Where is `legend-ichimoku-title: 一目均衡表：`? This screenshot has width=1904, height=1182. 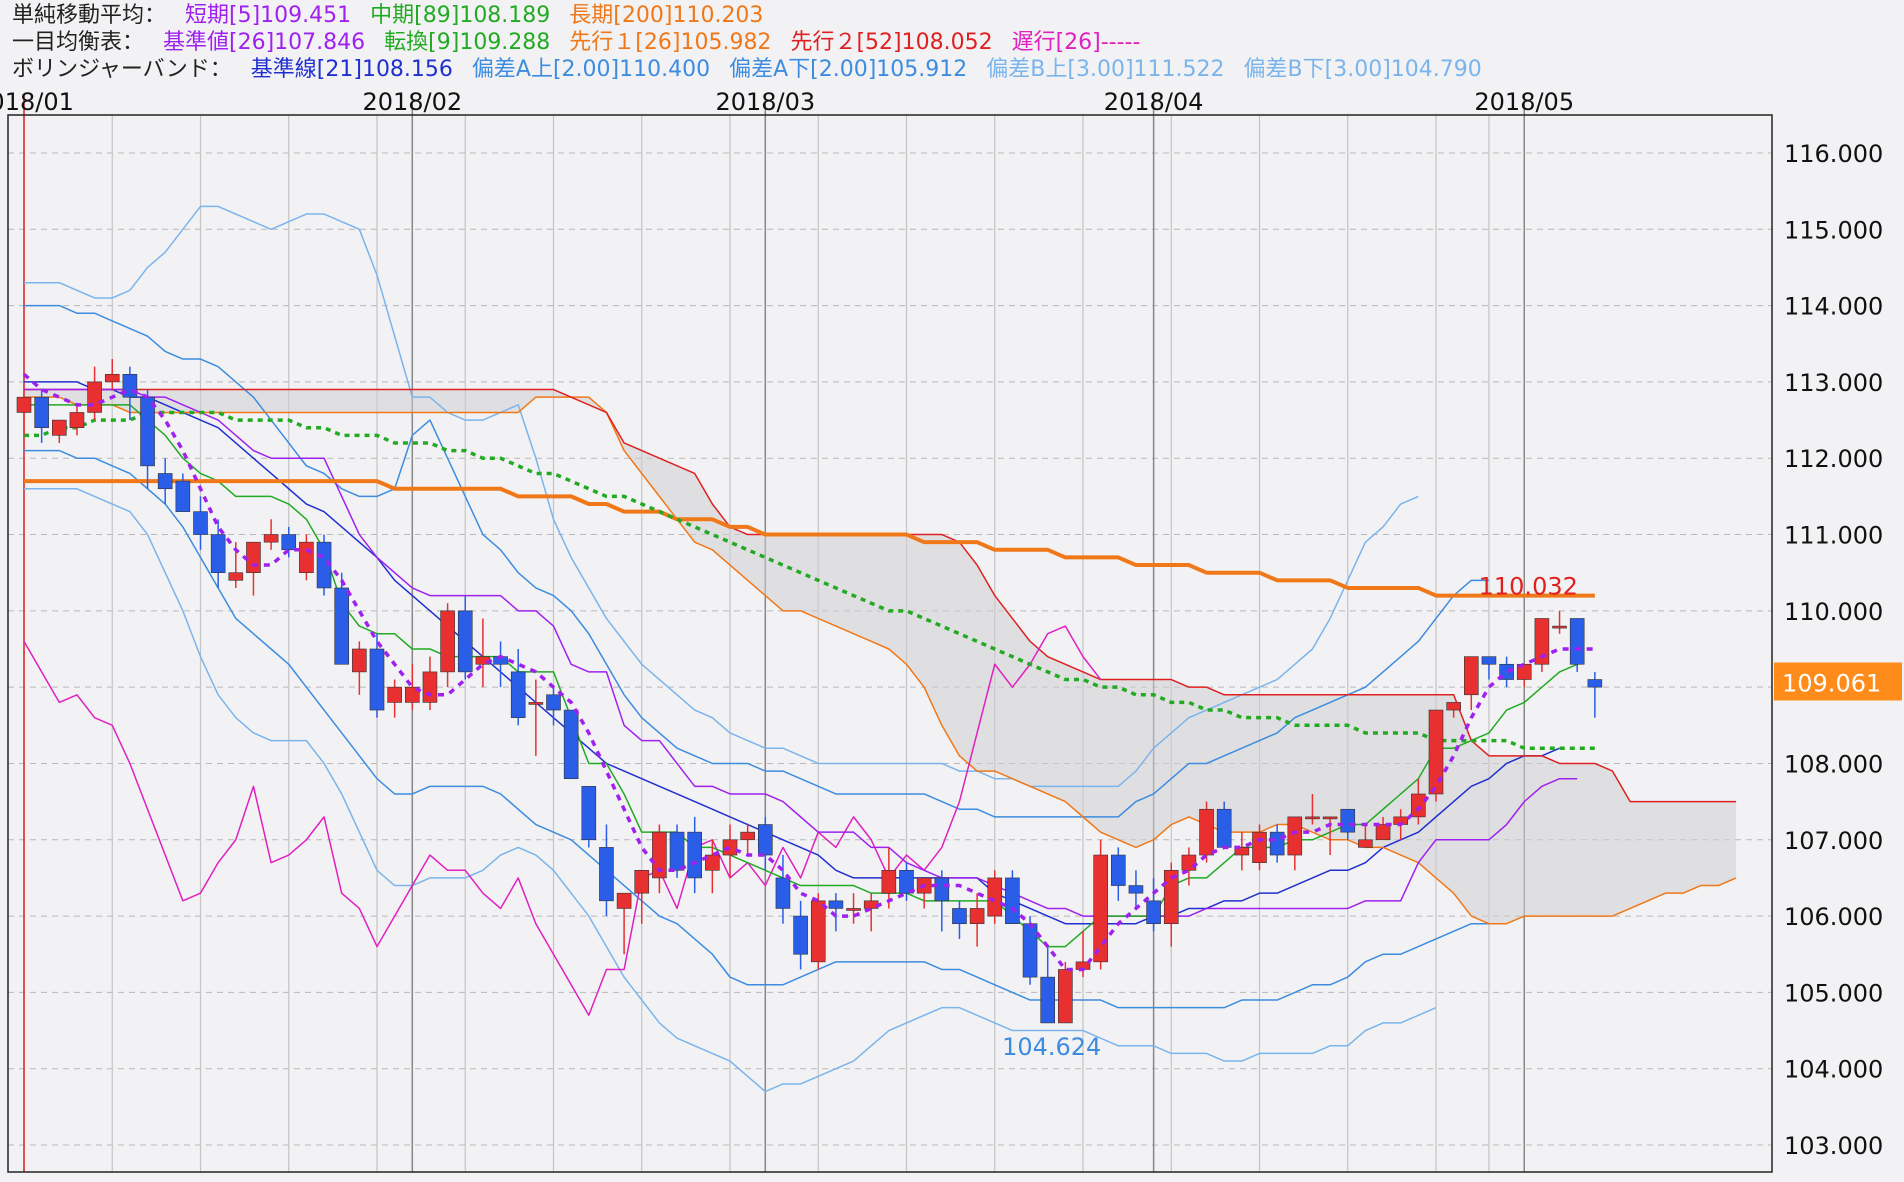 legend-ichimoku-title: 一目均衡表： is located at coordinates (78, 42).